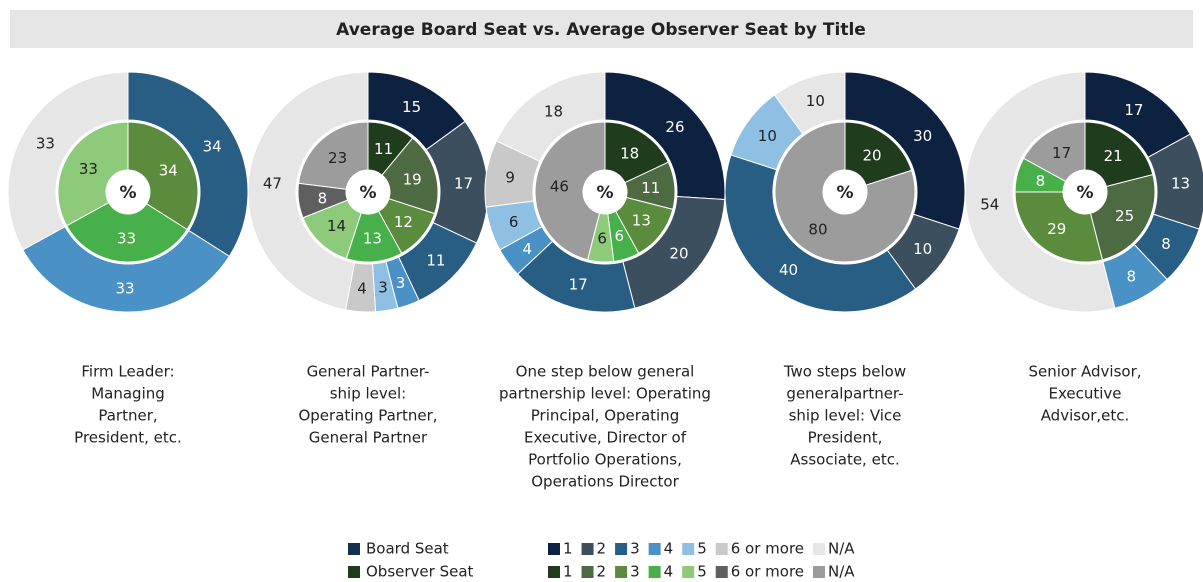  Describe the element at coordinates (605, 372) in the screenshot. I see `caption: One step below general` at that location.